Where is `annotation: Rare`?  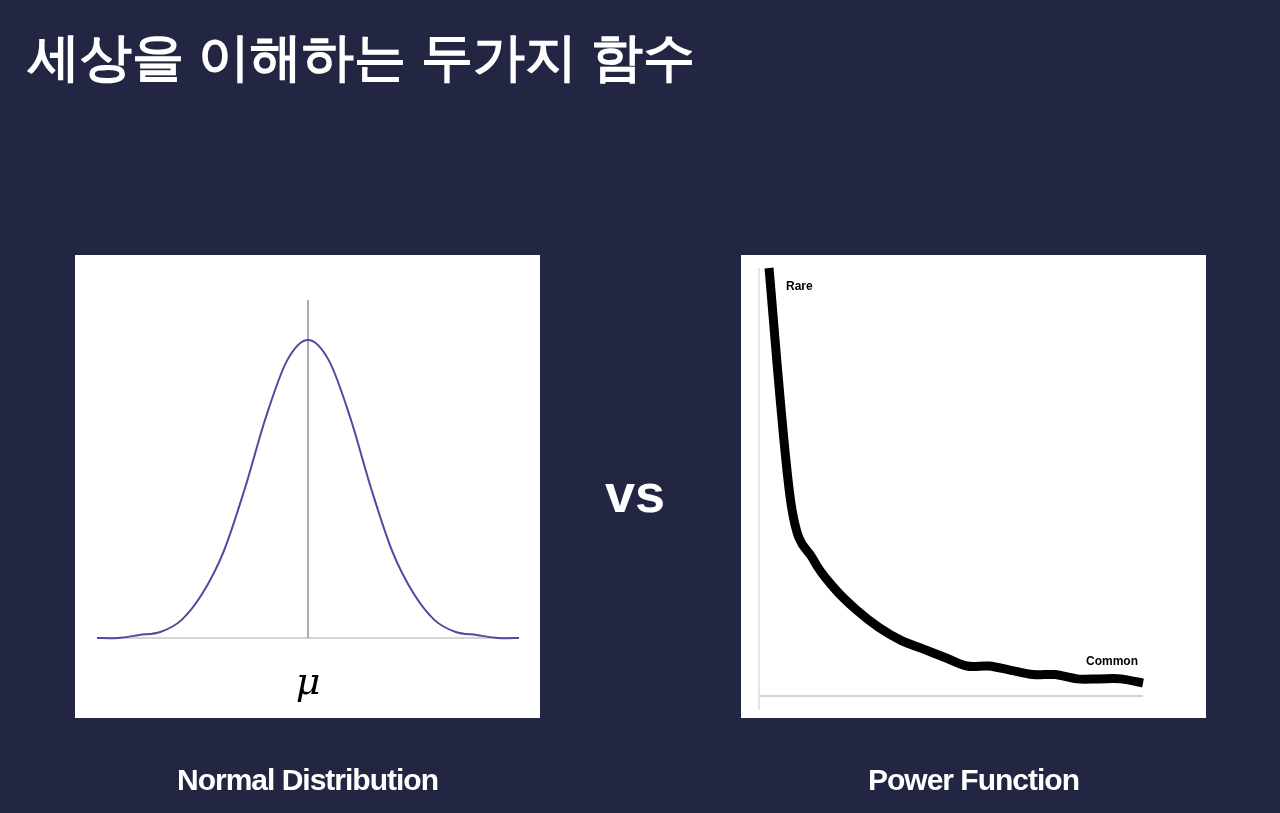
annotation: Rare is located at coordinates (800, 286).